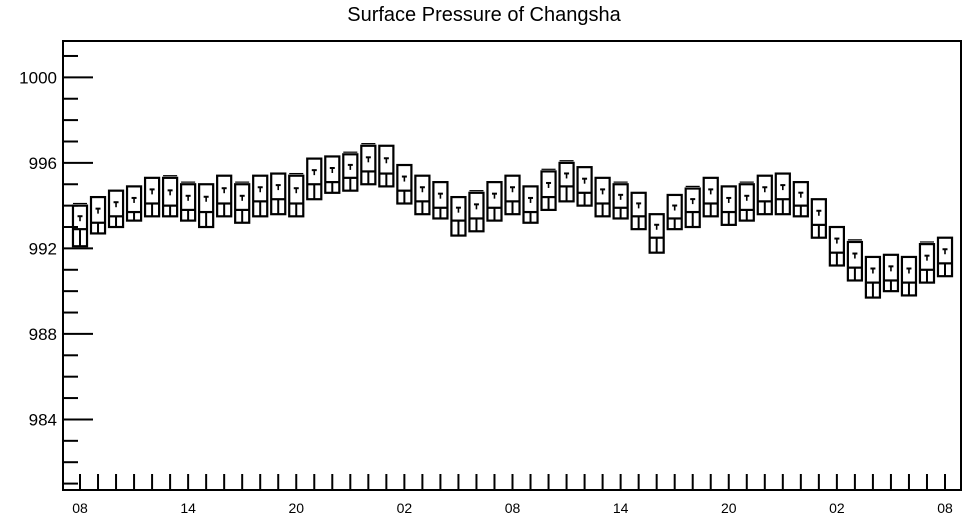 This screenshot has height=520, width=968. What do you see at coordinates (38, 77) in the screenshot?
I see `y-tick-label: 1000` at bounding box center [38, 77].